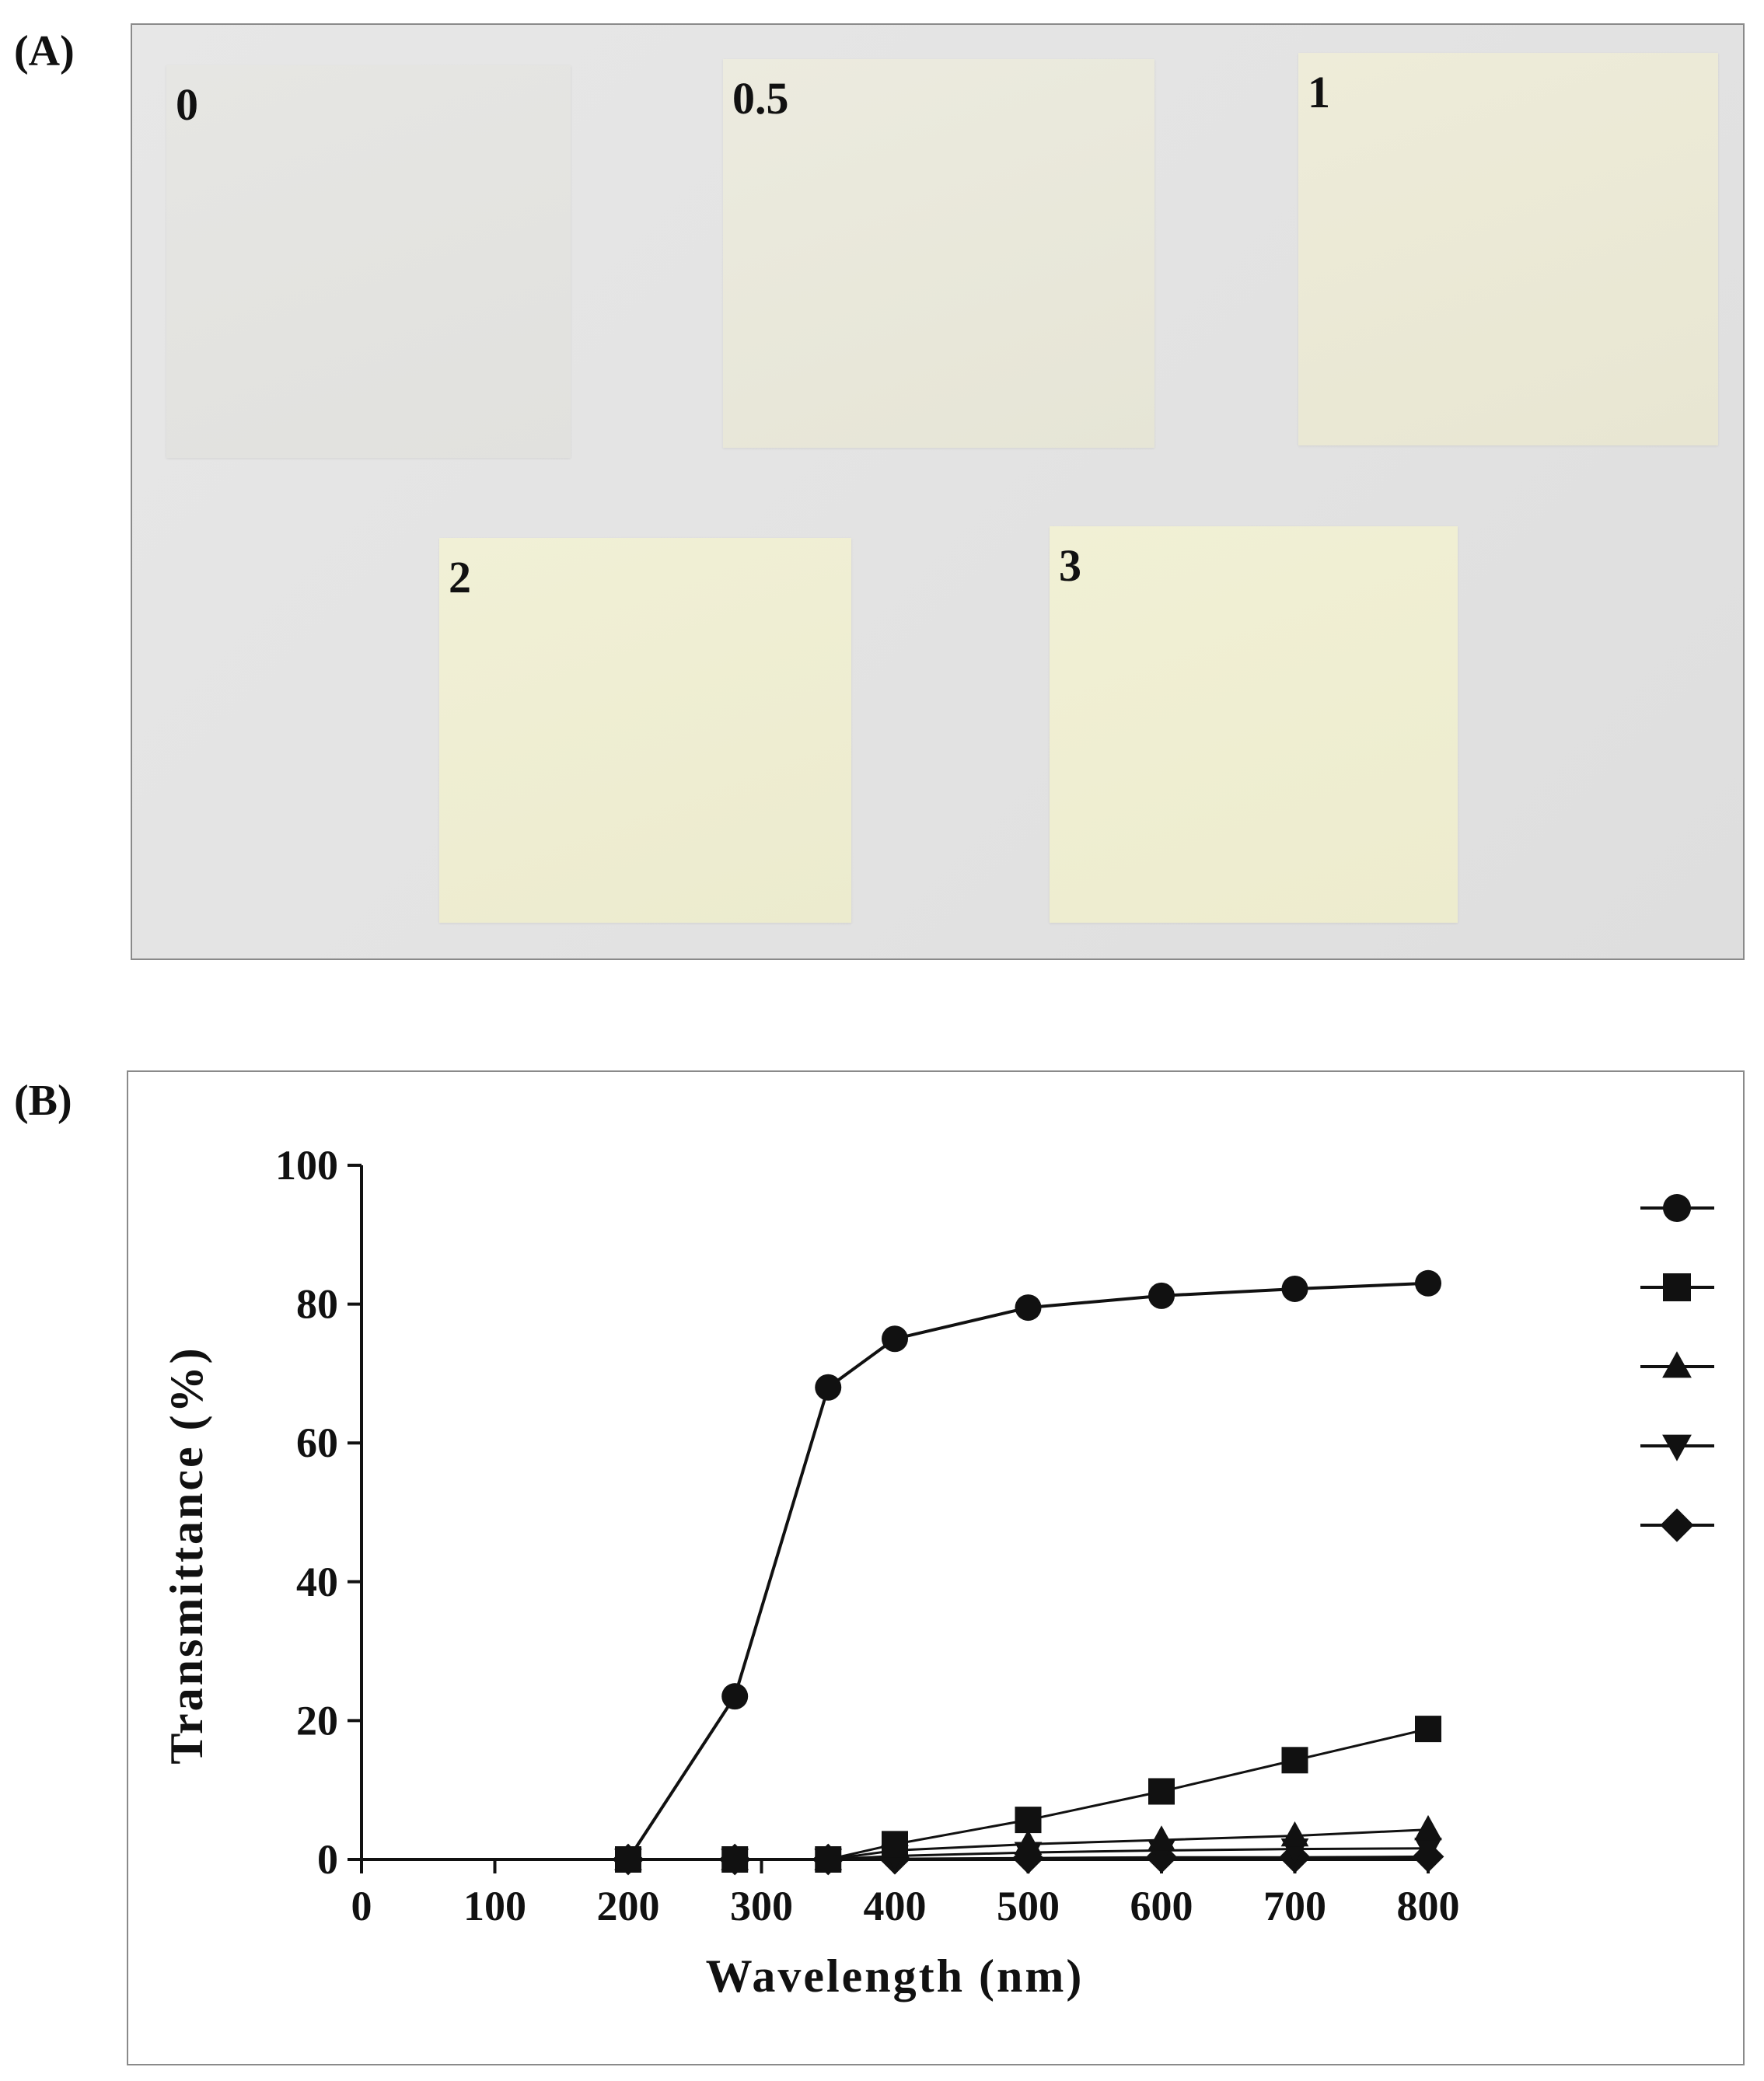 Image resolution: width=1764 pixels, height=2081 pixels. Describe the element at coordinates (186, 1555) in the screenshot. I see `y-axis-label: Transmittance (%)` at that location.